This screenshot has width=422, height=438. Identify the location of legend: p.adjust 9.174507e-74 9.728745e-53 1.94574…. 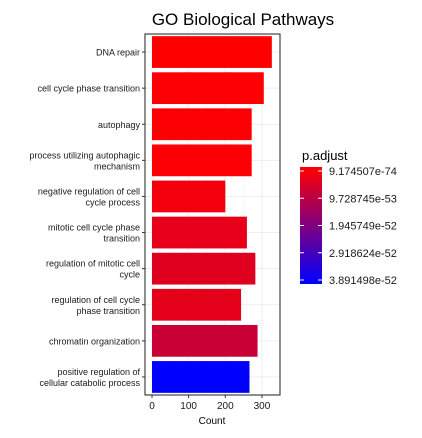
(348, 217).